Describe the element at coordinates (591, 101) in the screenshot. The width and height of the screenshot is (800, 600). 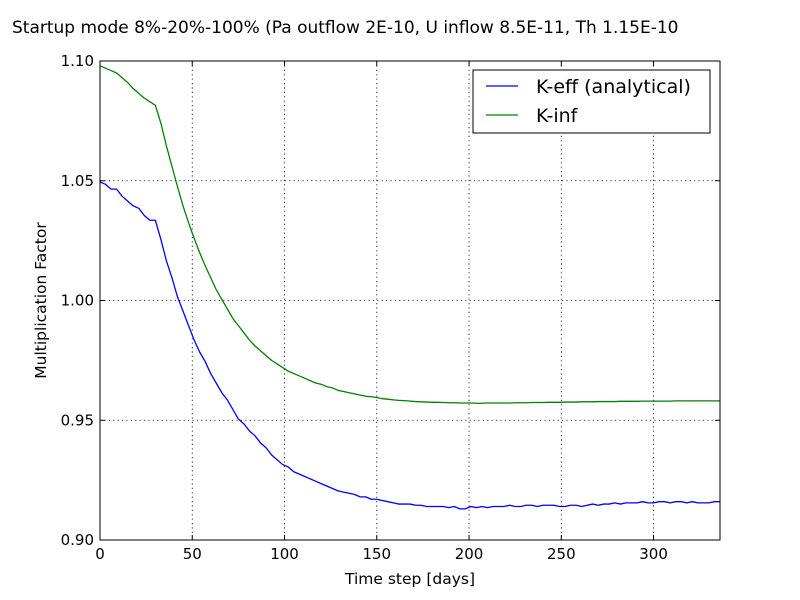
I see `legend: K-eff (analytical) K-inf` at that location.